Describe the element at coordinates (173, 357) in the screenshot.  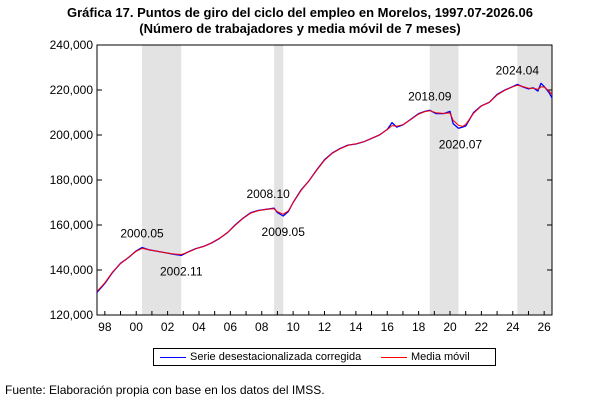
I see `legend-swatch-series` at that location.